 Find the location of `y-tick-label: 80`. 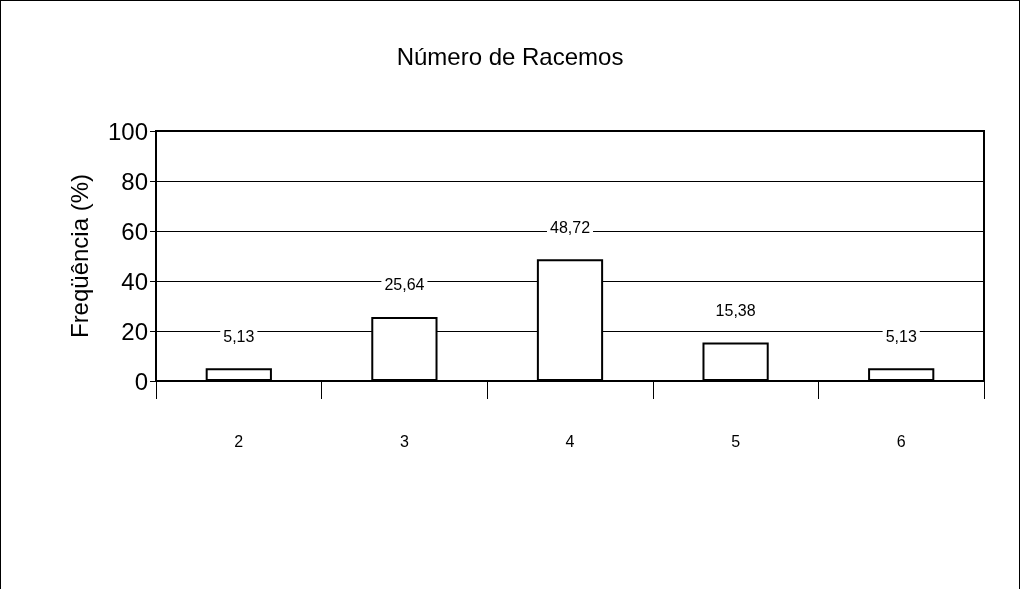

y-tick-label: 80 is located at coordinates (134, 181).